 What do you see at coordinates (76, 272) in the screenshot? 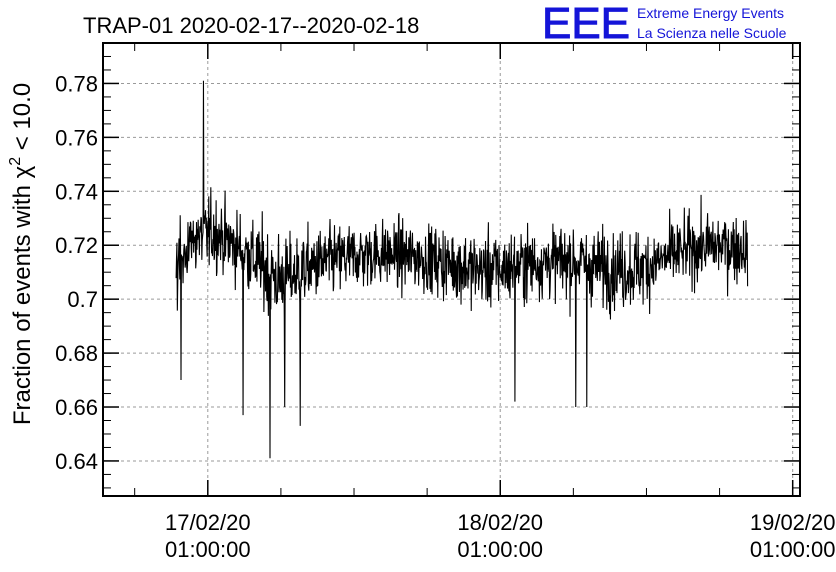
I see `y-tick-labels: 0.64 0.66 0.68 0.7 0.72 0.74 0.76 0.78` at bounding box center [76, 272].